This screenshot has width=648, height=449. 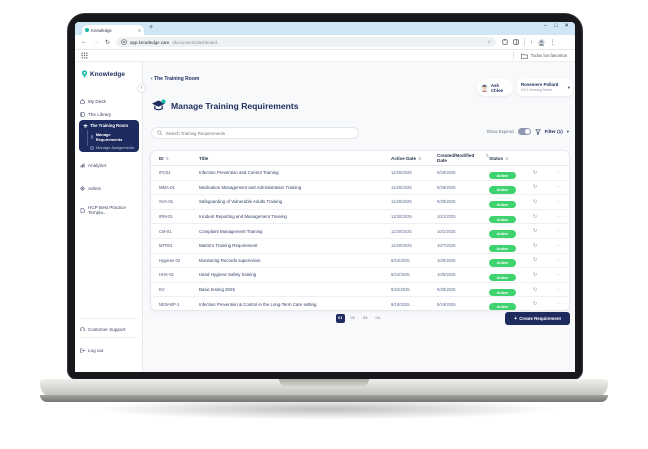 I want to click on maximize-button: □, so click(x=556, y=26).